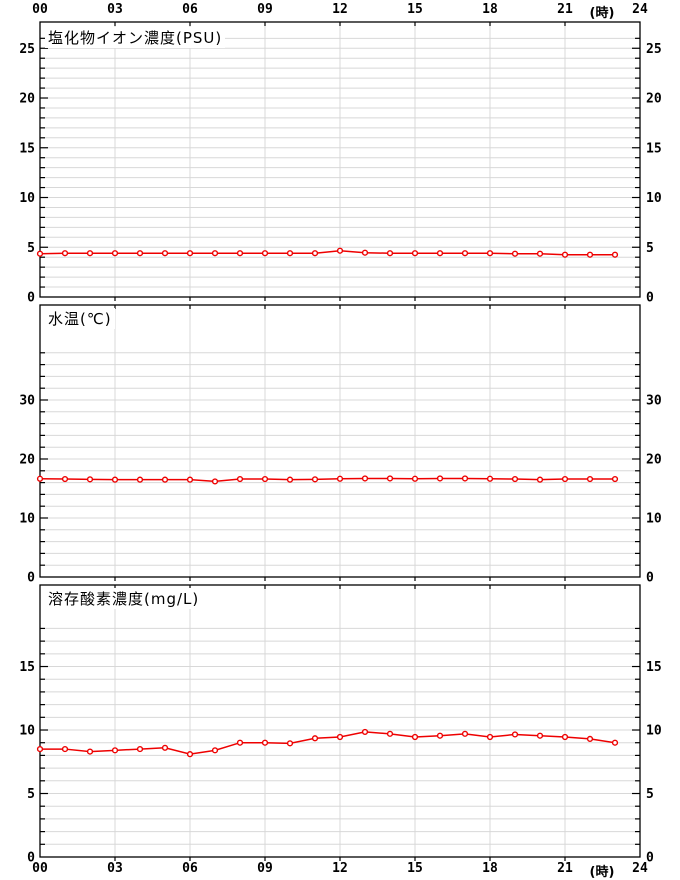  Describe the element at coordinates (654, 400) in the screenshot. I see `svg-text: 30` at that location.